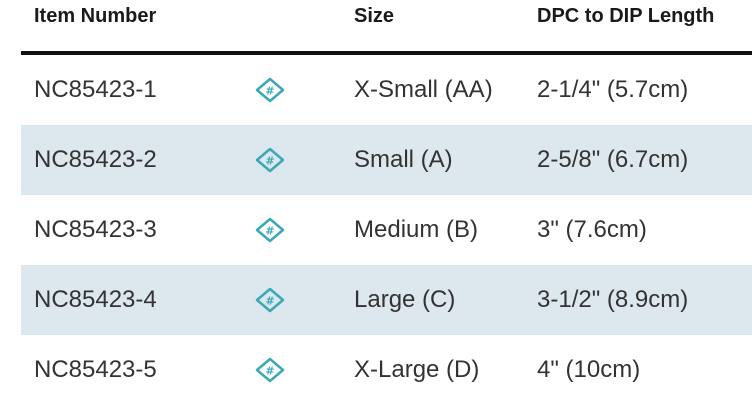 The height and width of the screenshot is (406, 752). I want to click on item-number: NC85423-2, so click(95, 159).